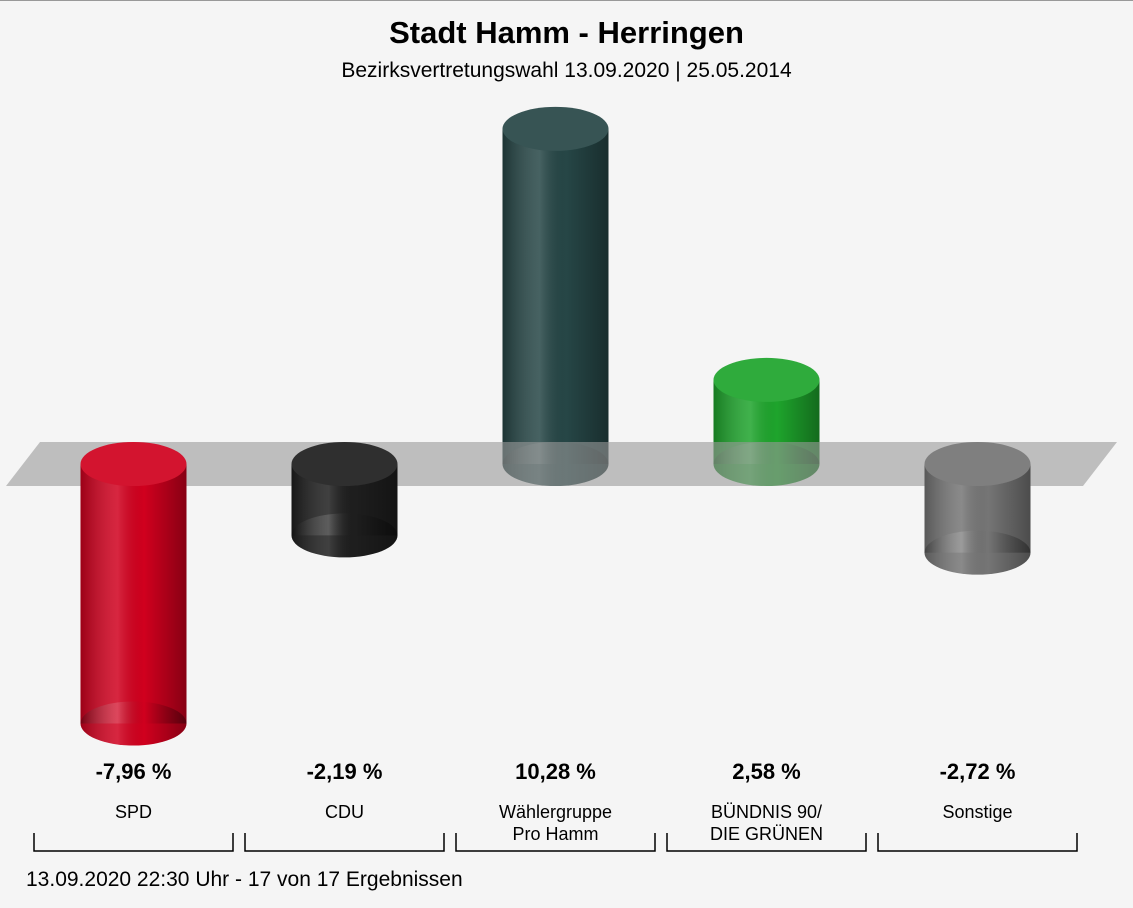 The width and height of the screenshot is (1133, 908). I want to click on category-label: Wählergruppe Pro Hamm, so click(555, 823).